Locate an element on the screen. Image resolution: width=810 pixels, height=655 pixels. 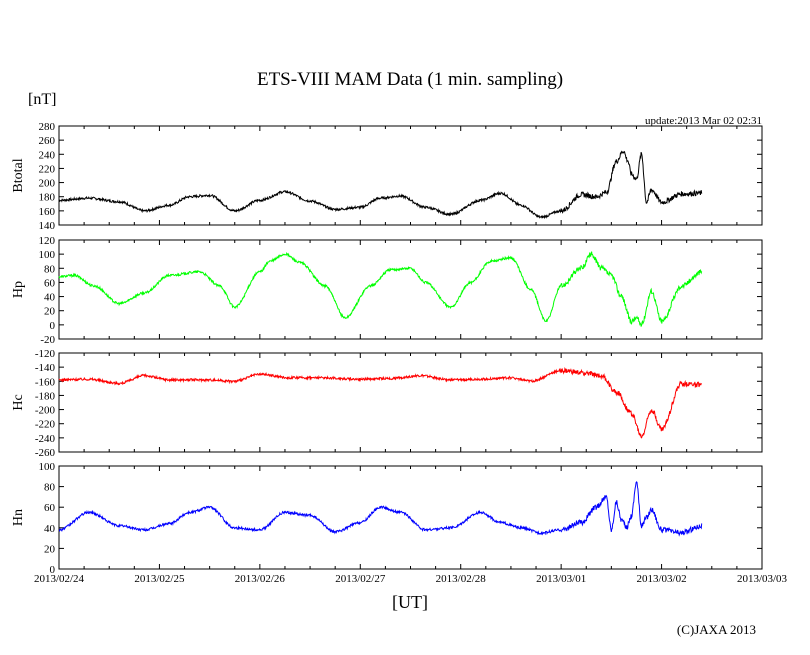
hp-ytick-label: 100 is located at coordinates (47, 255).